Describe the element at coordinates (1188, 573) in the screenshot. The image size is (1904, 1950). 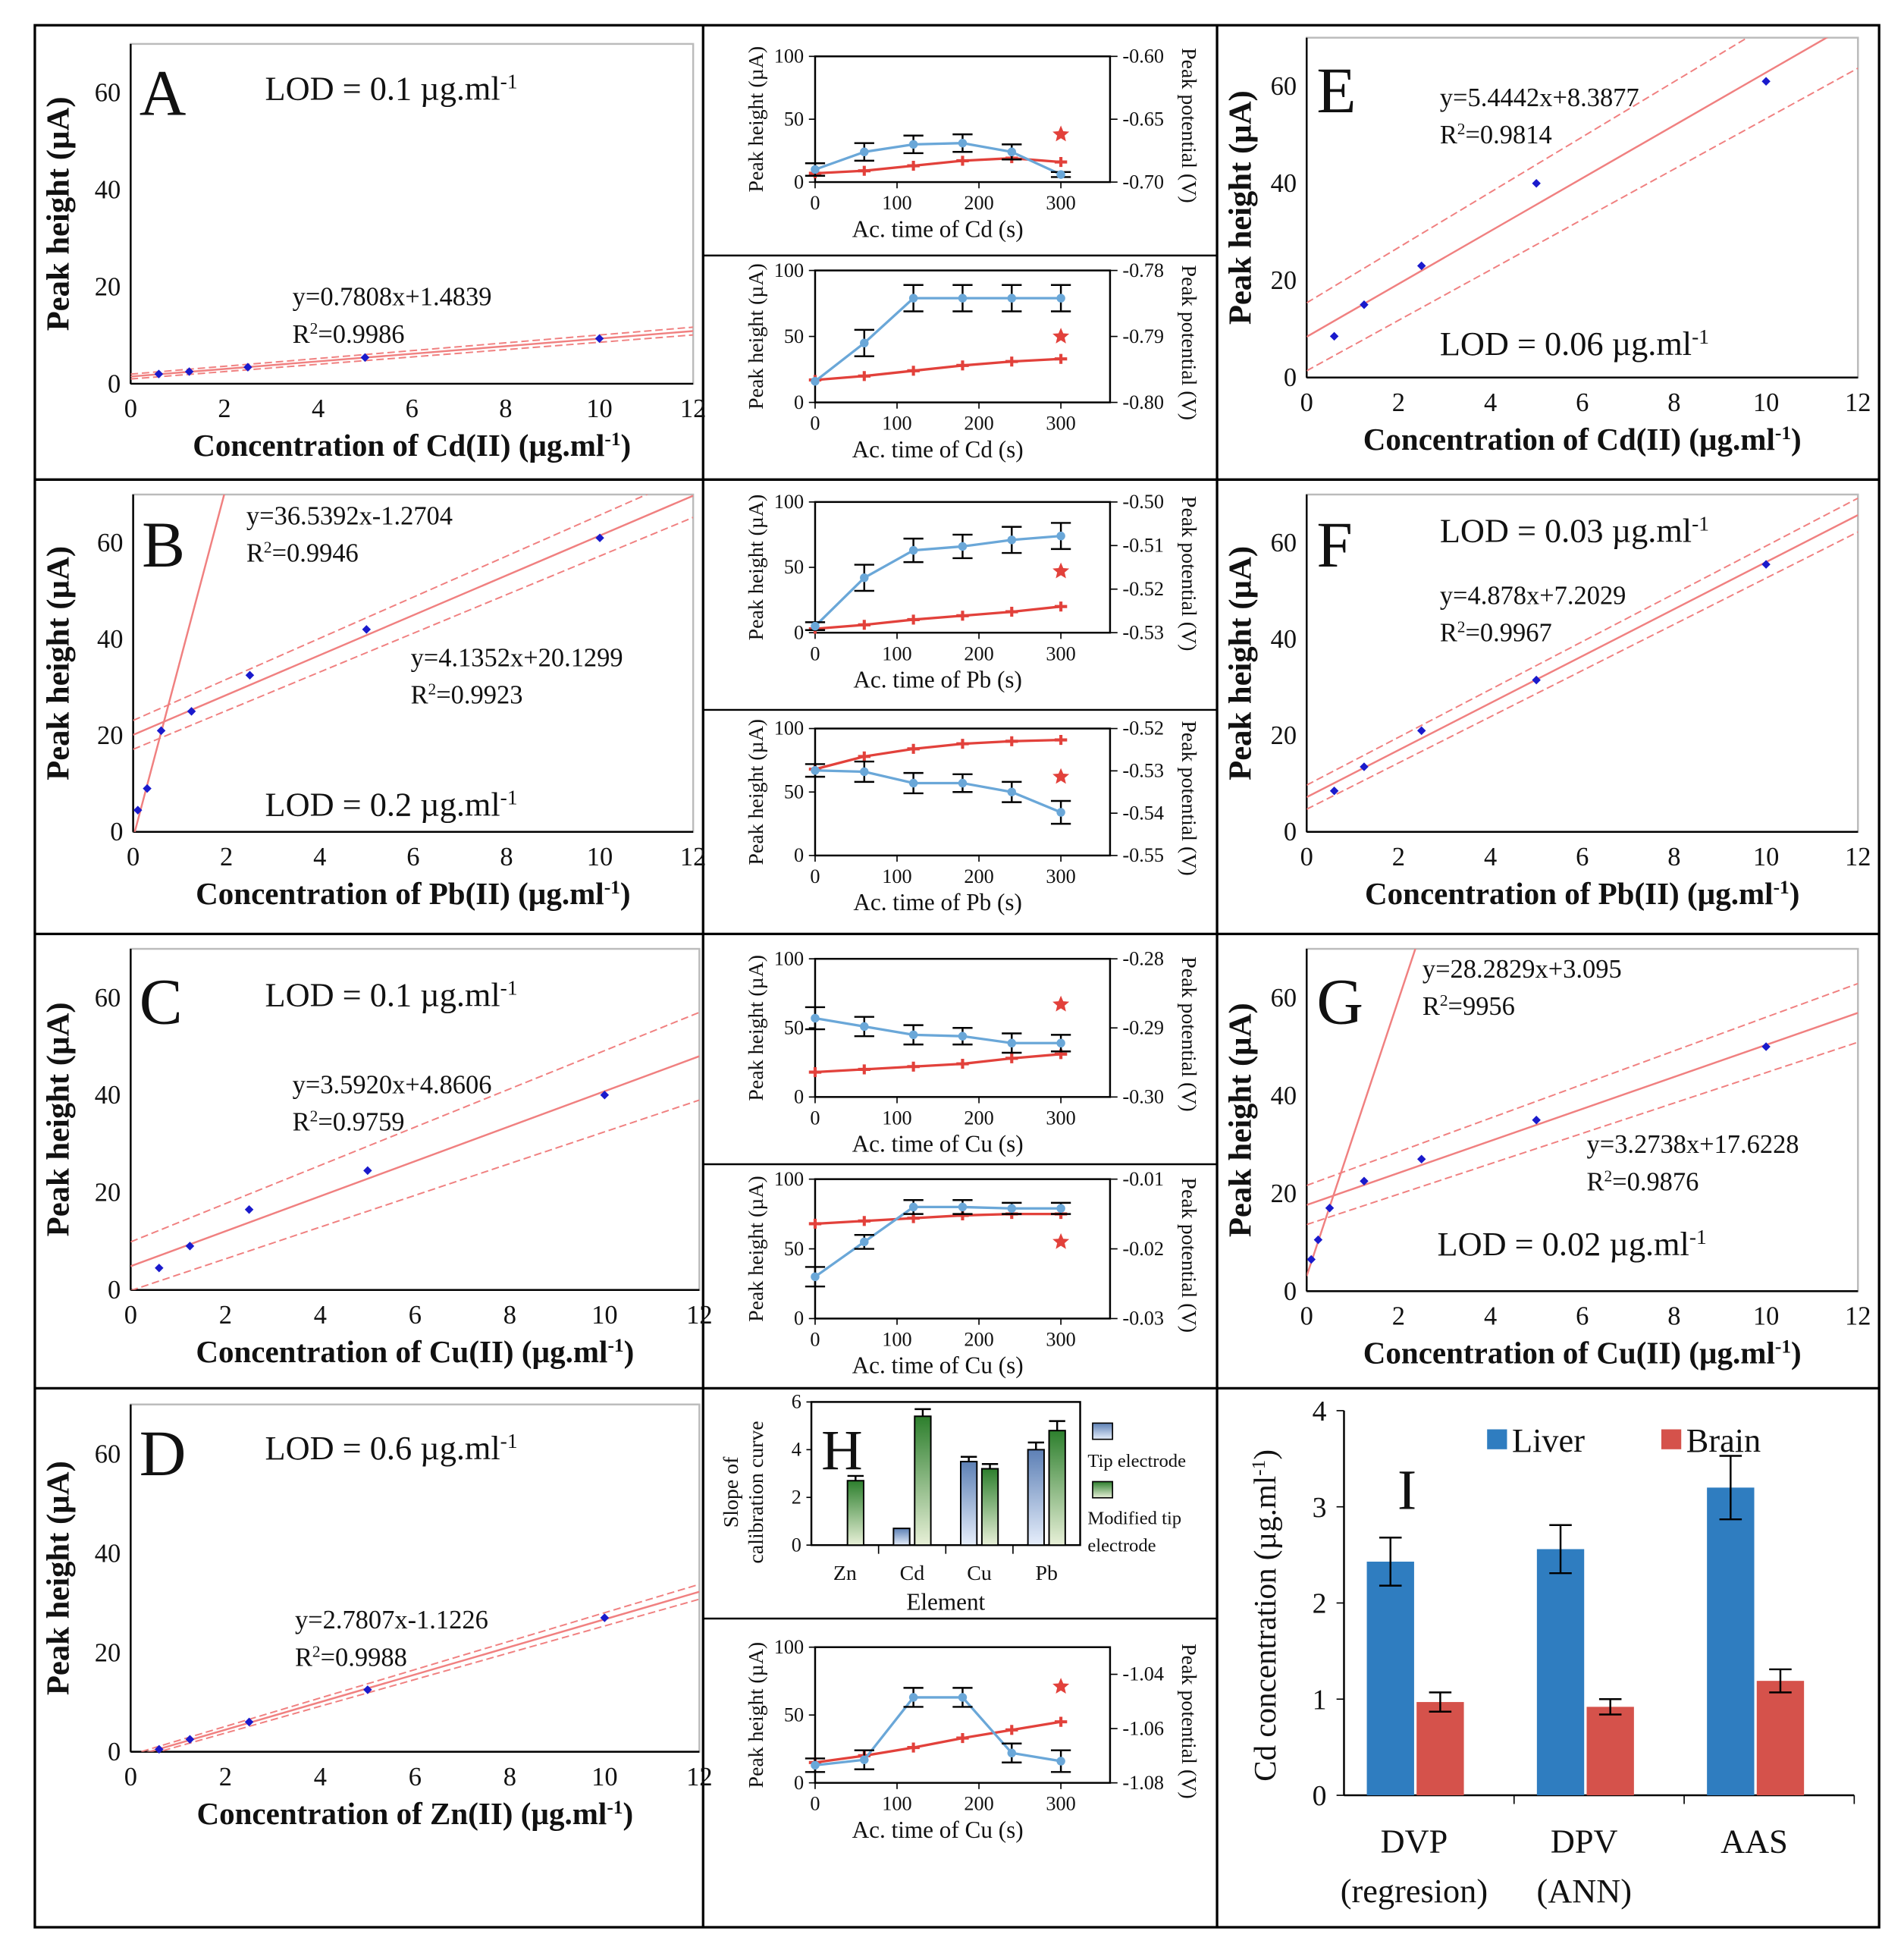
I see `y2-axis-title: Peak potential (V)` at that location.